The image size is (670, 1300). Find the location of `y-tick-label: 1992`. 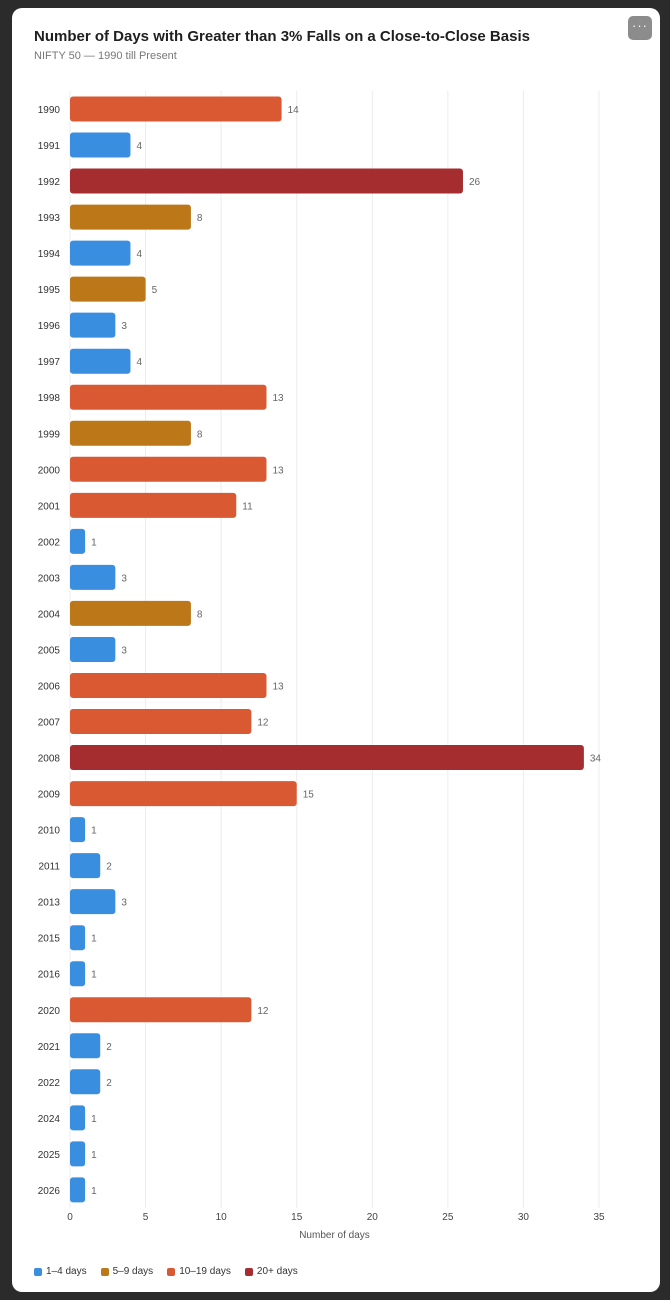

y-tick-label: 1992 is located at coordinates (49, 182).